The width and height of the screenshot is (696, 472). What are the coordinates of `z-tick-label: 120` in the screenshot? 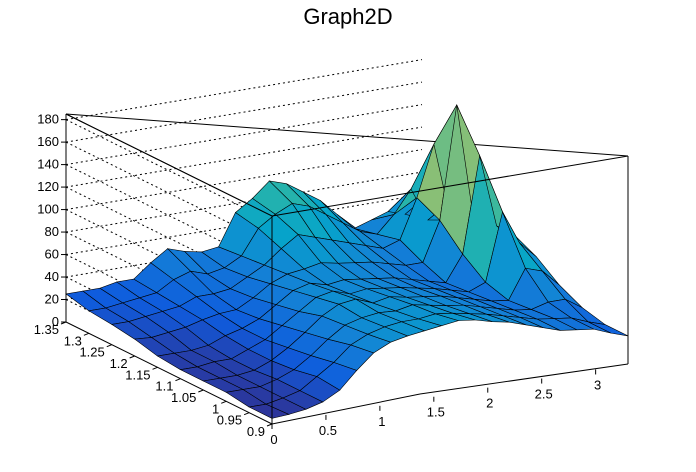 It's located at (48, 186).